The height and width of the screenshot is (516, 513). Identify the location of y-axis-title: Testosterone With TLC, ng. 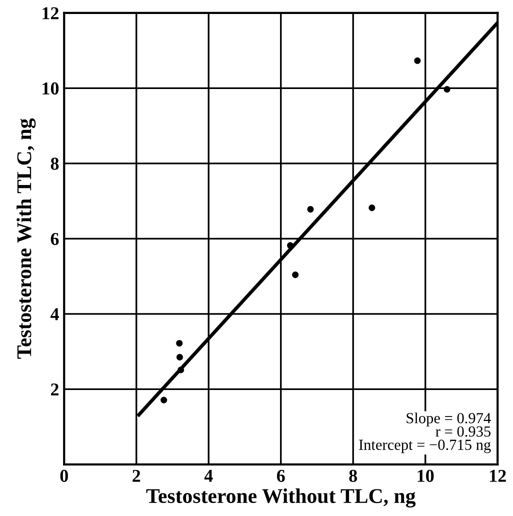
(26, 238).